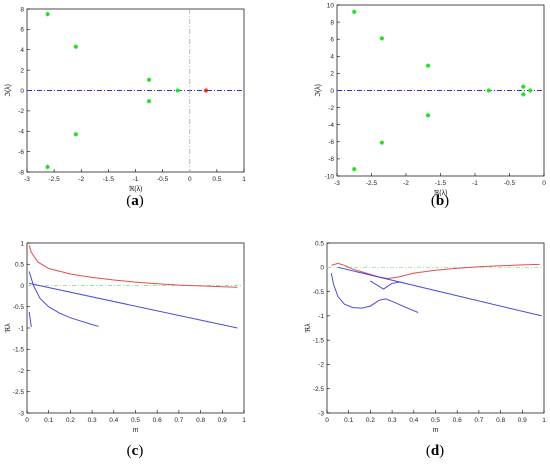 The width and height of the screenshot is (550, 465). I want to click on x-tick-label: 0.3, so click(92, 420).